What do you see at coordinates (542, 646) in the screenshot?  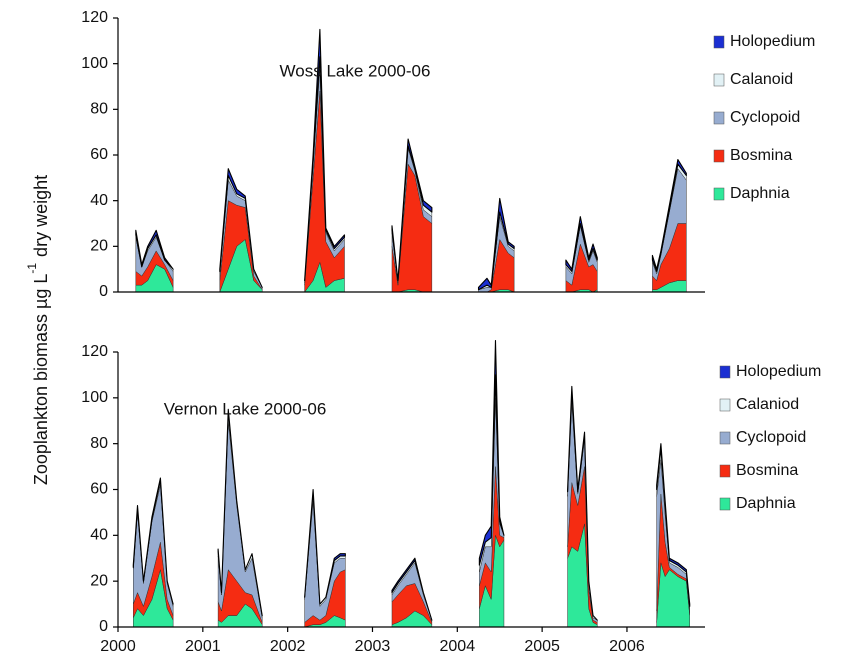 I see `x-tick-label: 2005` at bounding box center [542, 646].